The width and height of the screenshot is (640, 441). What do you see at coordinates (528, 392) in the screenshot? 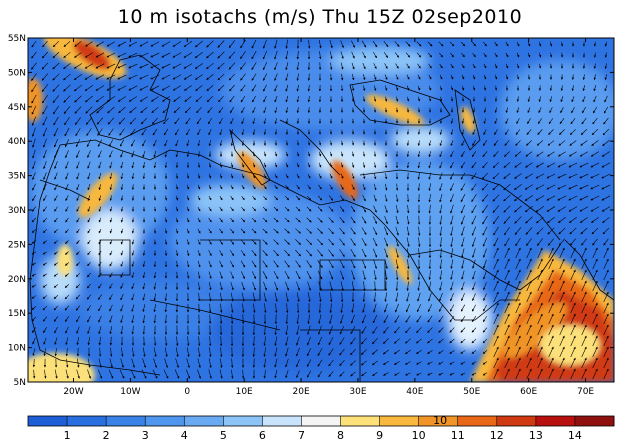
I see `lon-tick-label: 60E` at bounding box center [528, 392].